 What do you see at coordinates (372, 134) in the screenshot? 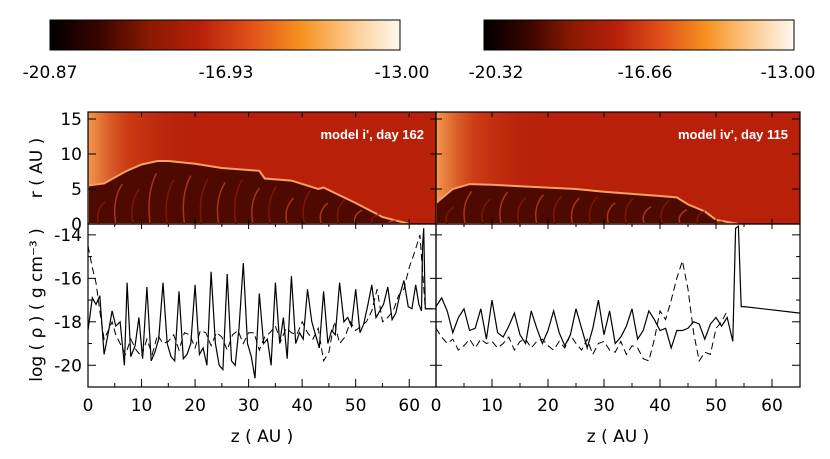
I see `map-left-annotation: model i', day 162` at bounding box center [372, 134].